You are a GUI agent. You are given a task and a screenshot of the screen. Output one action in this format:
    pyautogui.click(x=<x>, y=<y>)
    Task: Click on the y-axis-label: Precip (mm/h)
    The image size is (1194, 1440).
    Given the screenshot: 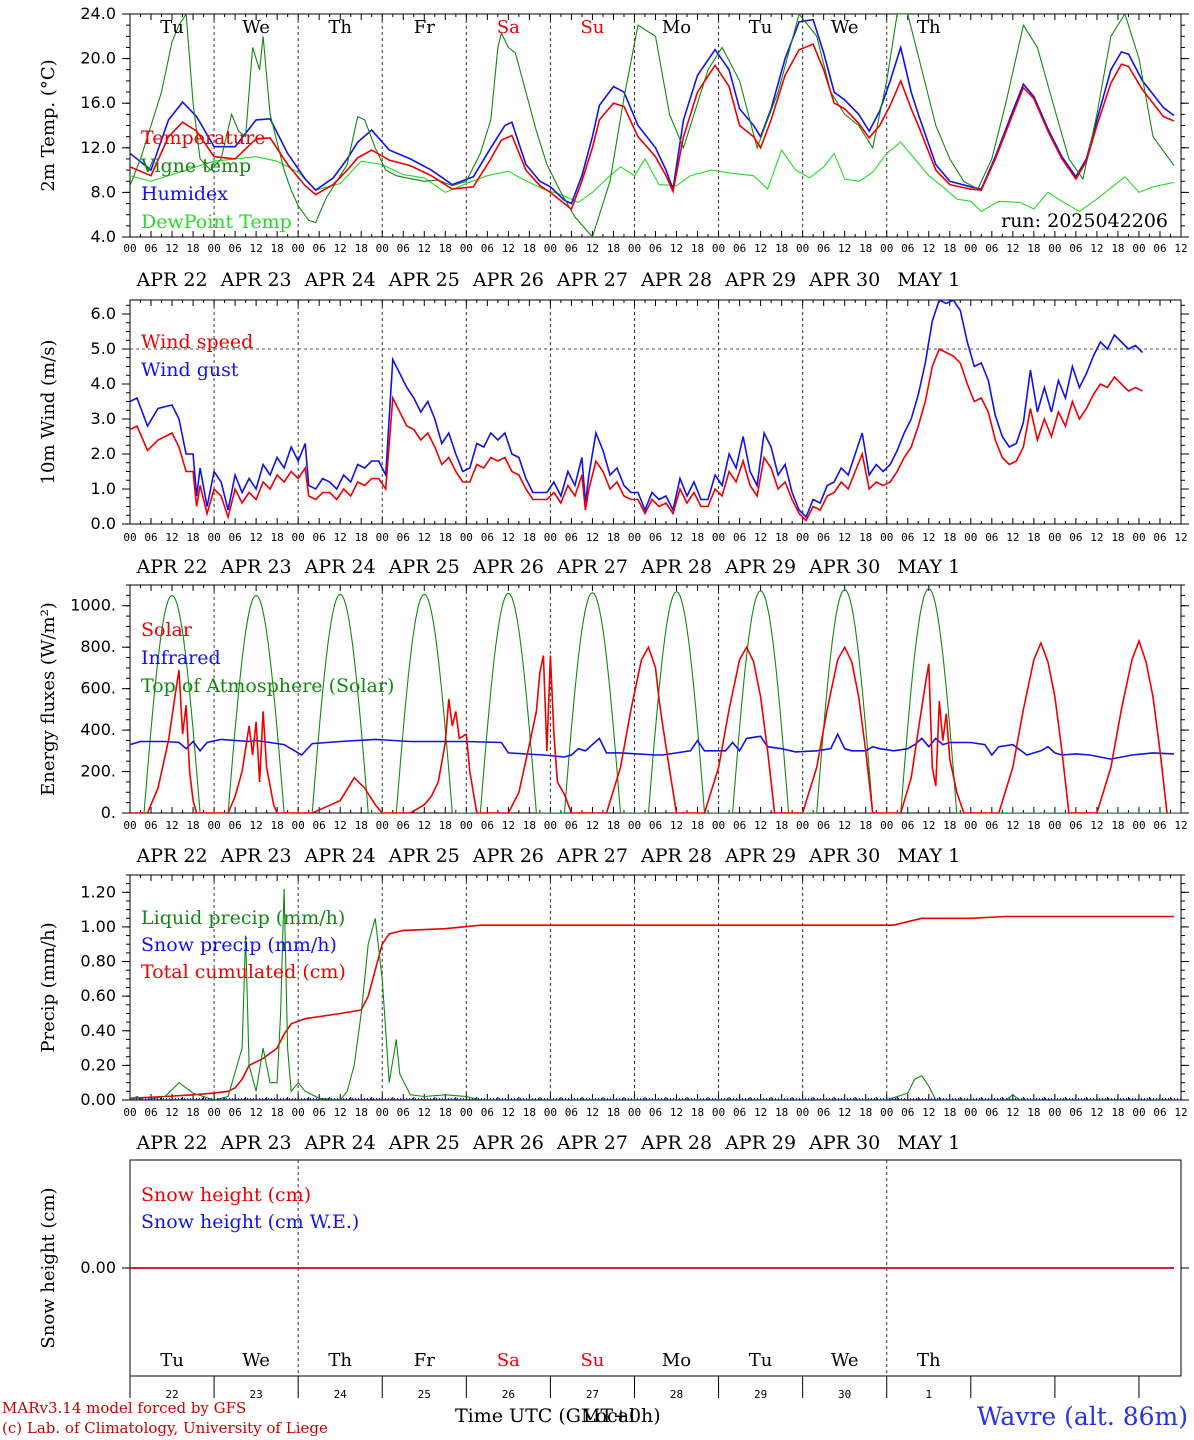 What is the action you would take?
    pyautogui.click(x=48, y=987)
    